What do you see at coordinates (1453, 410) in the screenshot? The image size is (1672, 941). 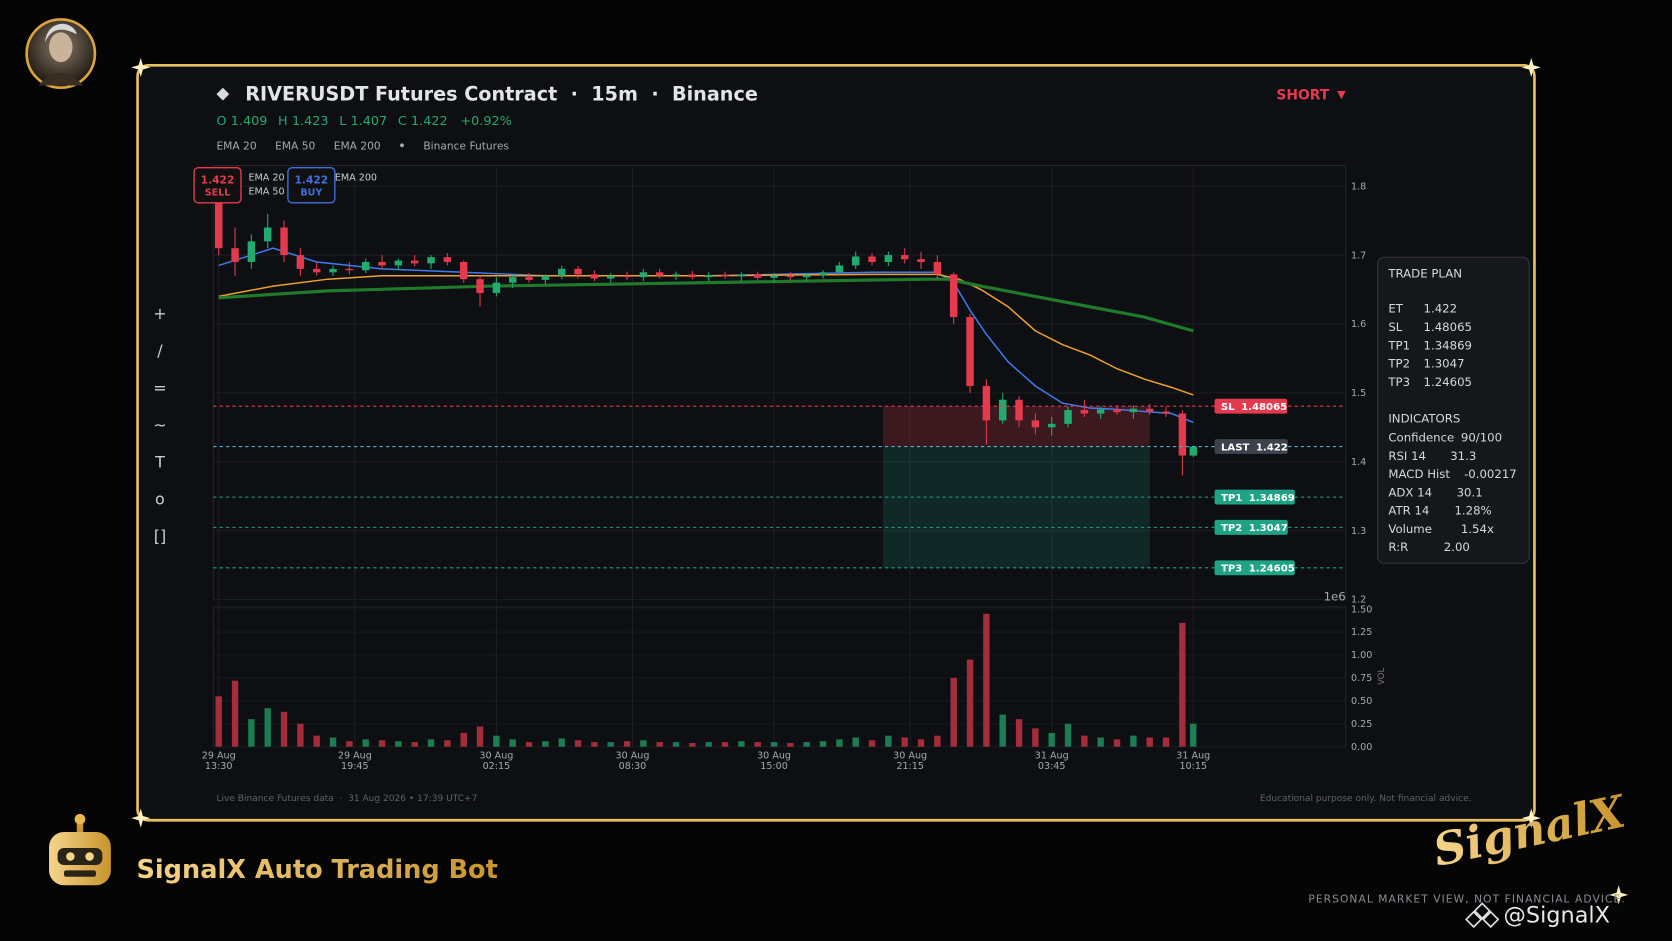 I see `trade-plan-panel` at bounding box center [1453, 410].